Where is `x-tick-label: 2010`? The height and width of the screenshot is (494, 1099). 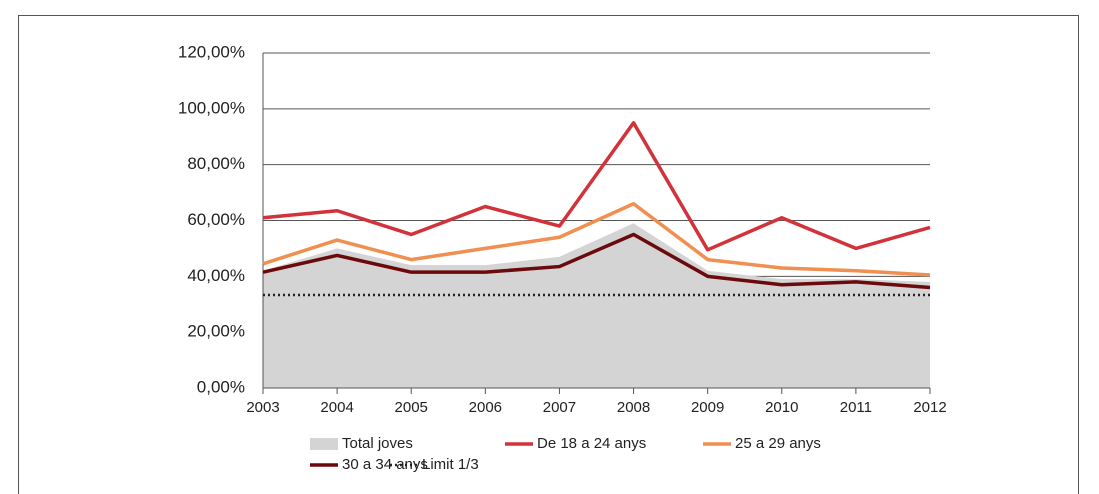 x-tick-label: 2010 is located at coordinates (781, 407).